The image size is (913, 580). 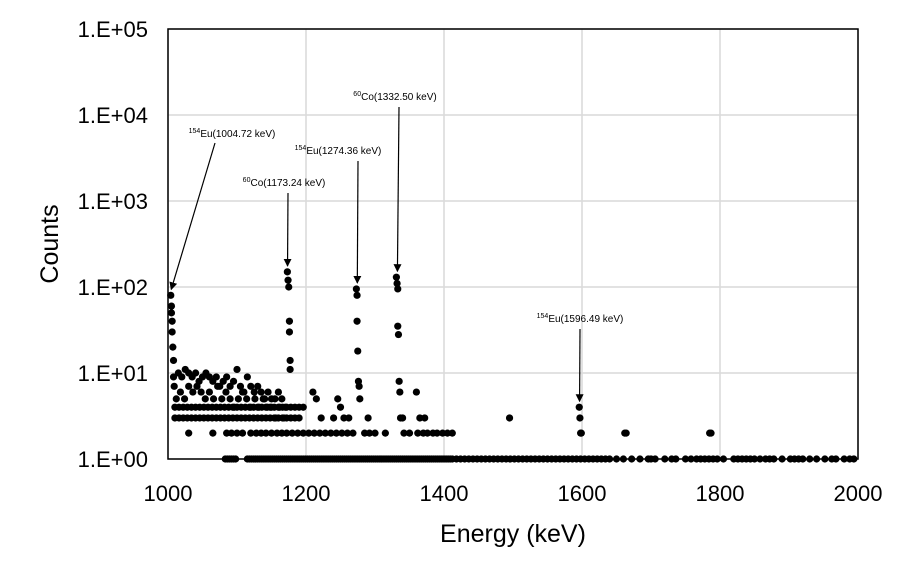 I want to click on peak-annotation-label: 154Eu(1596.49 keV), so click(x=580, y=319).